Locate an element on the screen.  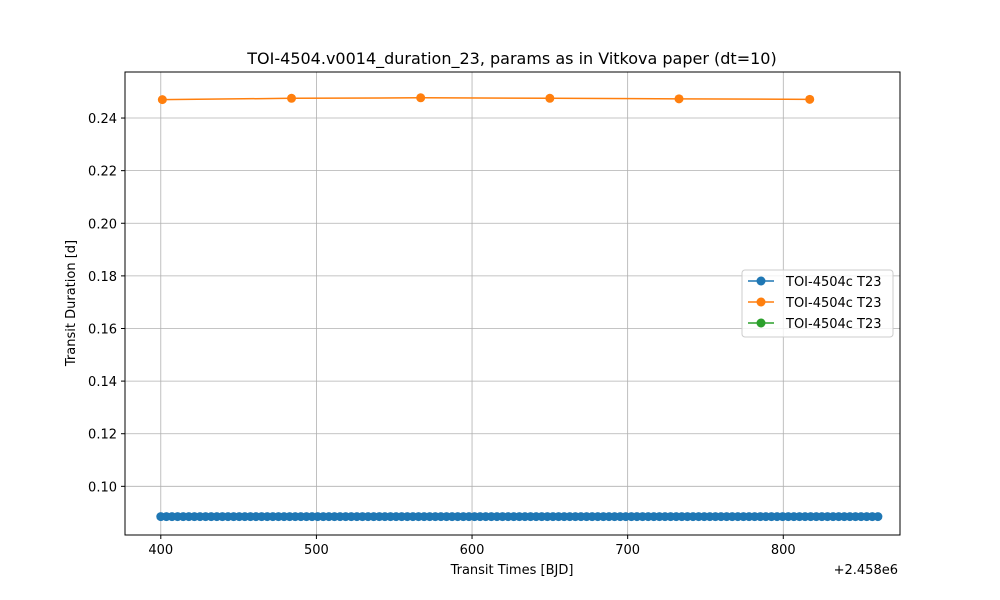
y-tick-label: 0.14 is located at coordinates (102, 382).